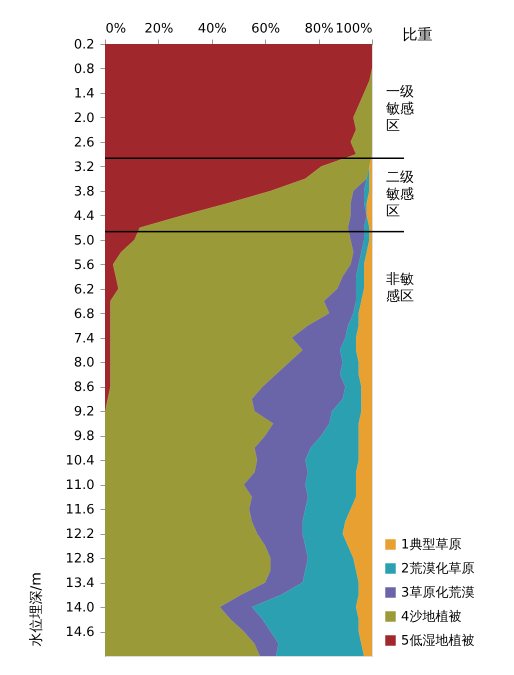 Image resolution: width=514 pixels, height=675 pixels. I want to click on y-tick-label: 8.0, so click(84, 363).